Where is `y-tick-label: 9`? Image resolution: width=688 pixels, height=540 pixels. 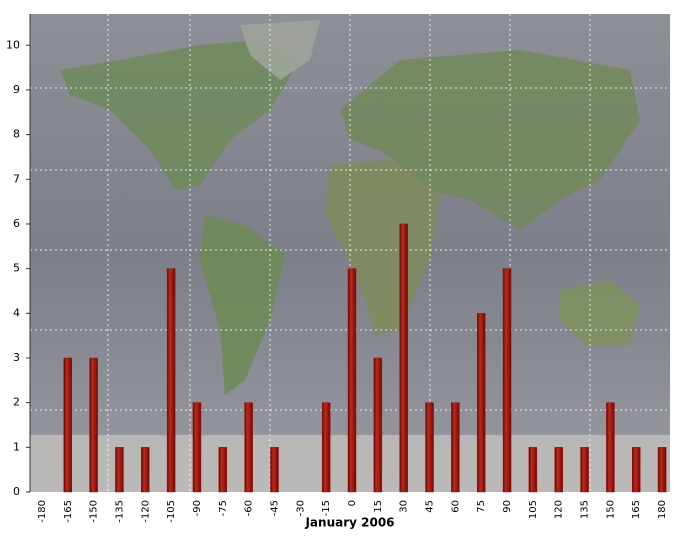
y-tick-label: 9 is located at coordinates (16, 89).